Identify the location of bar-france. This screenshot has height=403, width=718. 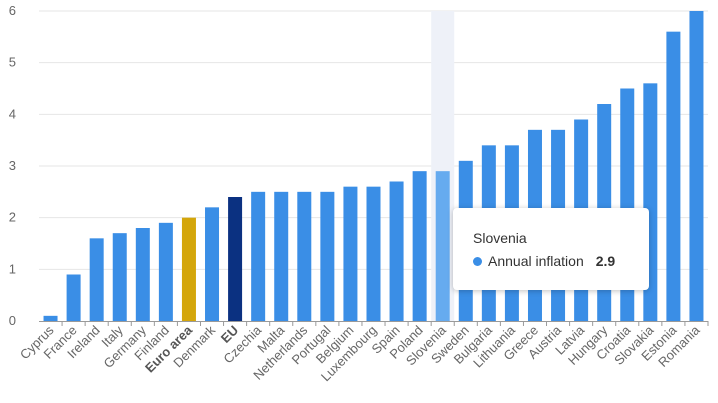
(73, 298).